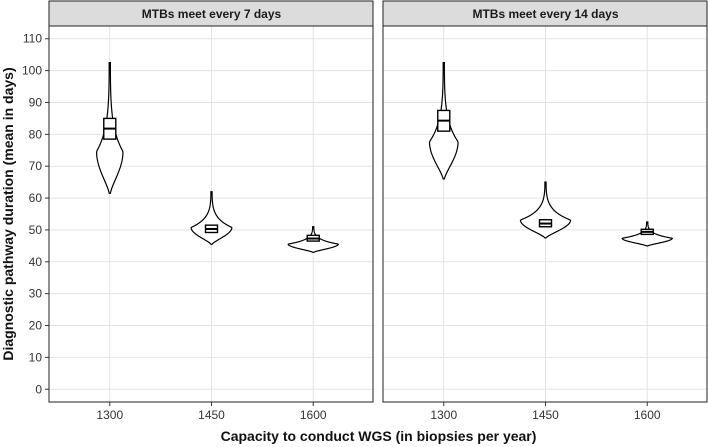 The width and height of the screenshot is (708, 447). What do you see at coordinates (545, 14) in the screenshot?
I see `facet-title: MTBs meet every 14 days` at bounding box center [545, 14].